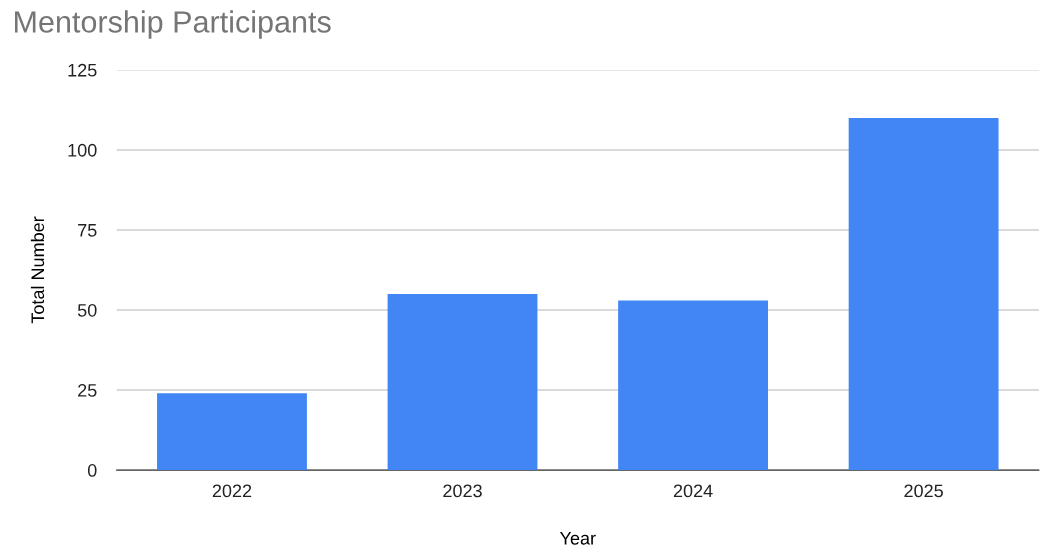  I want to click on x-tick-label: 2022, so click(232, 491).